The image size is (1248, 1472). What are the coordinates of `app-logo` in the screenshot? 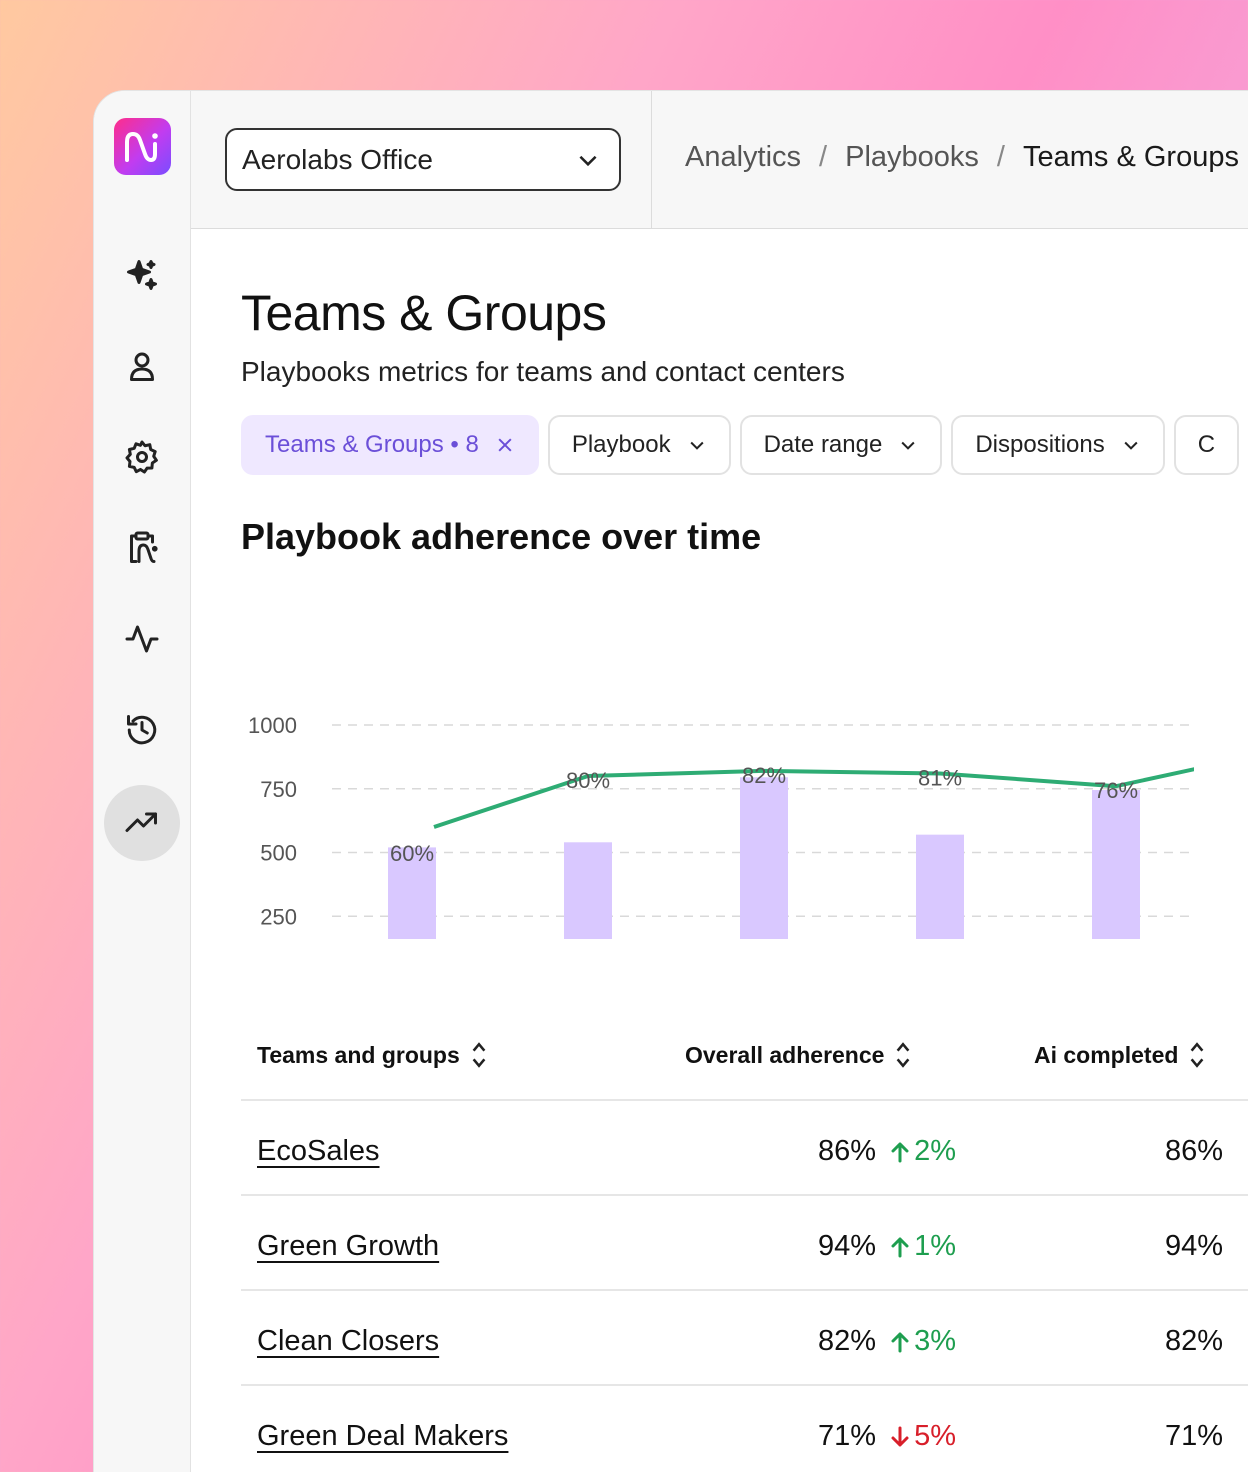 It's located at (142, 146).